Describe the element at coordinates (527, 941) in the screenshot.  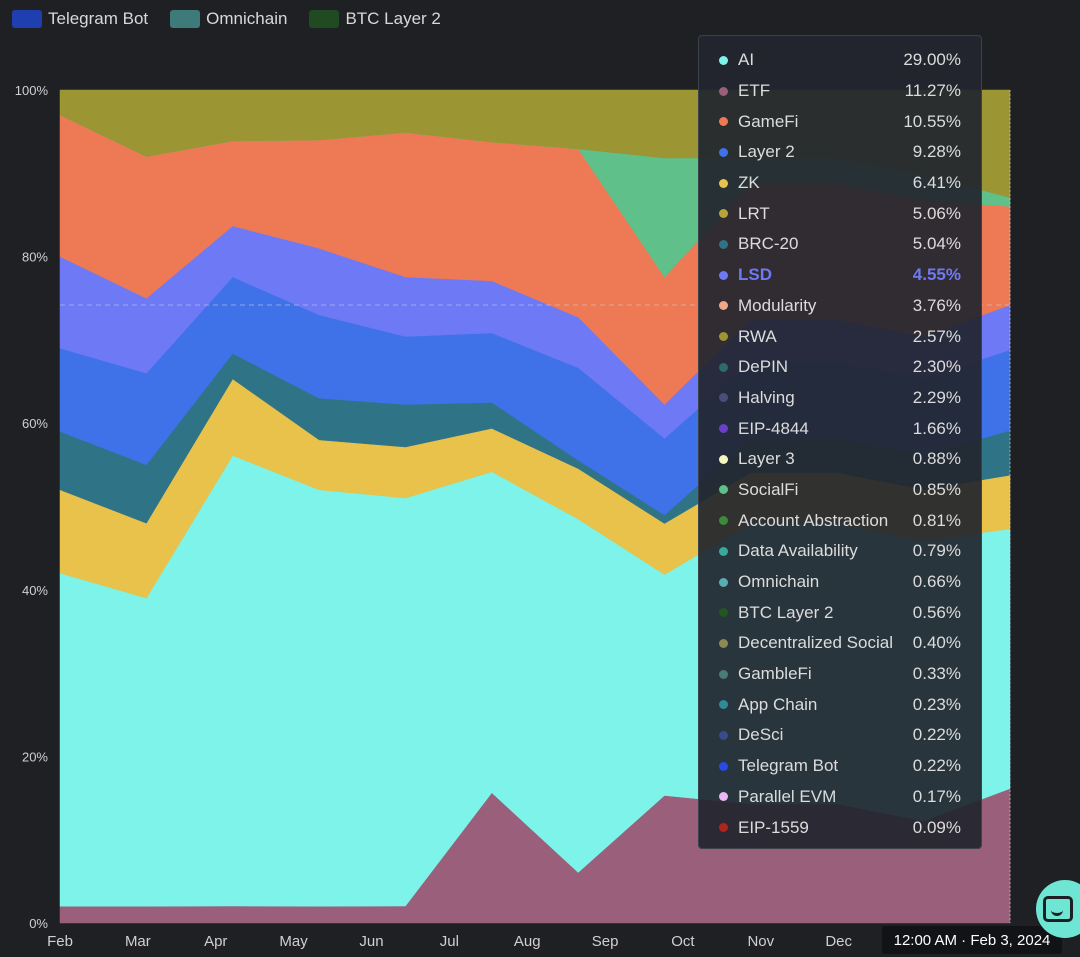
I see `x-tick-label: Aug` at that location.